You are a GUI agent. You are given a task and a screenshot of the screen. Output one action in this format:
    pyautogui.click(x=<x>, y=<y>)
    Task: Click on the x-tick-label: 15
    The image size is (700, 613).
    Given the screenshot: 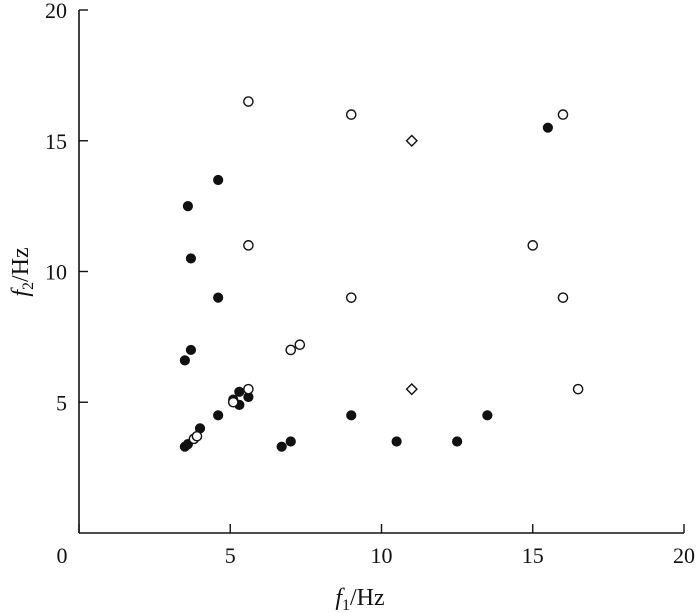 What is the action you would take?
    pyautogui.click(x=533, y=555)
    